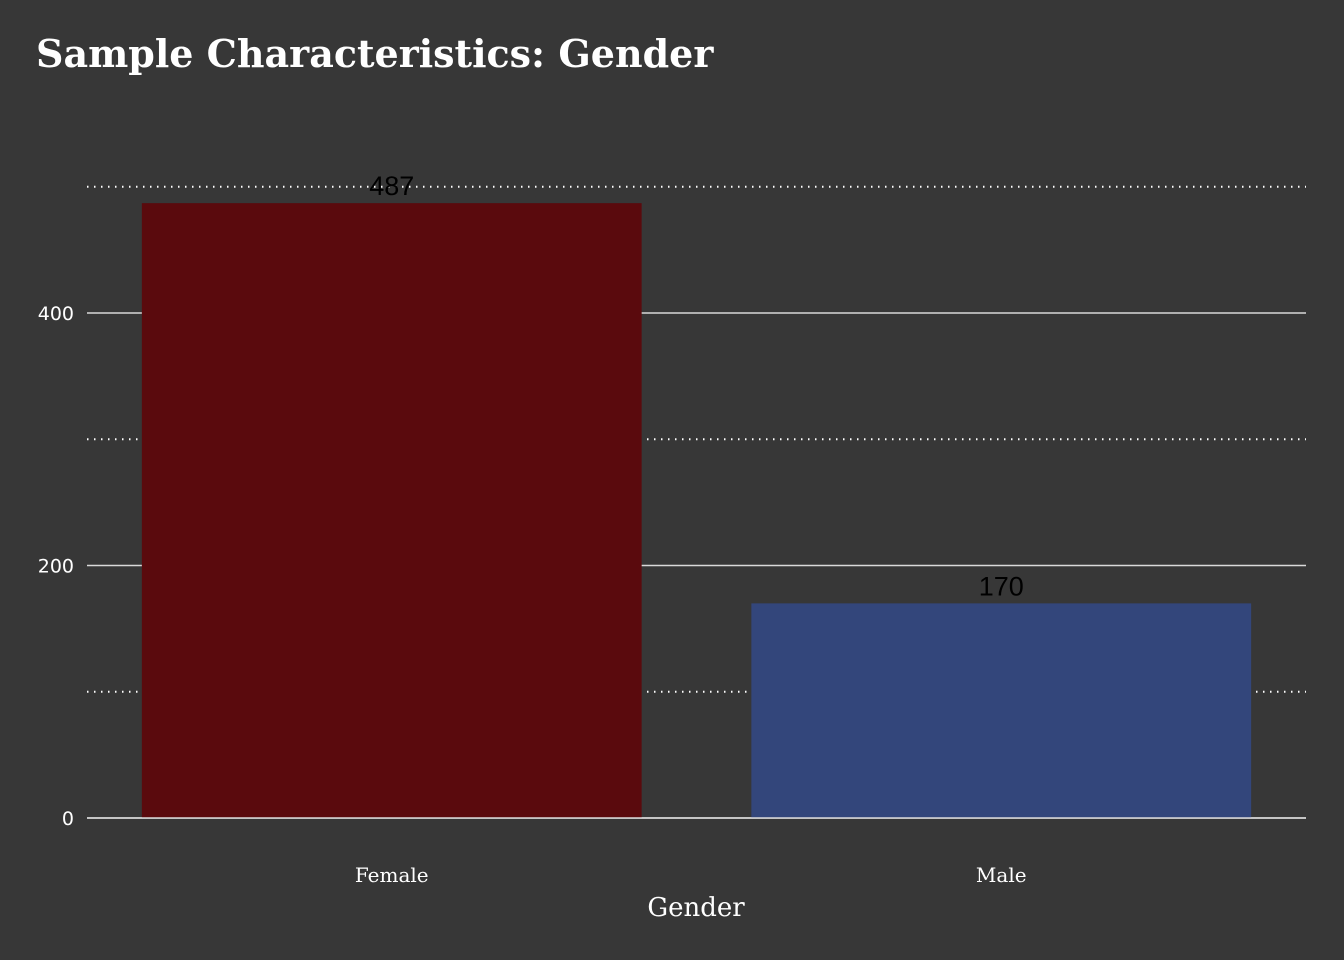 Image resolution: width=1344 pixels, height=960 pixels. I want to click on y-tick-label: 0, so click(68, 819).